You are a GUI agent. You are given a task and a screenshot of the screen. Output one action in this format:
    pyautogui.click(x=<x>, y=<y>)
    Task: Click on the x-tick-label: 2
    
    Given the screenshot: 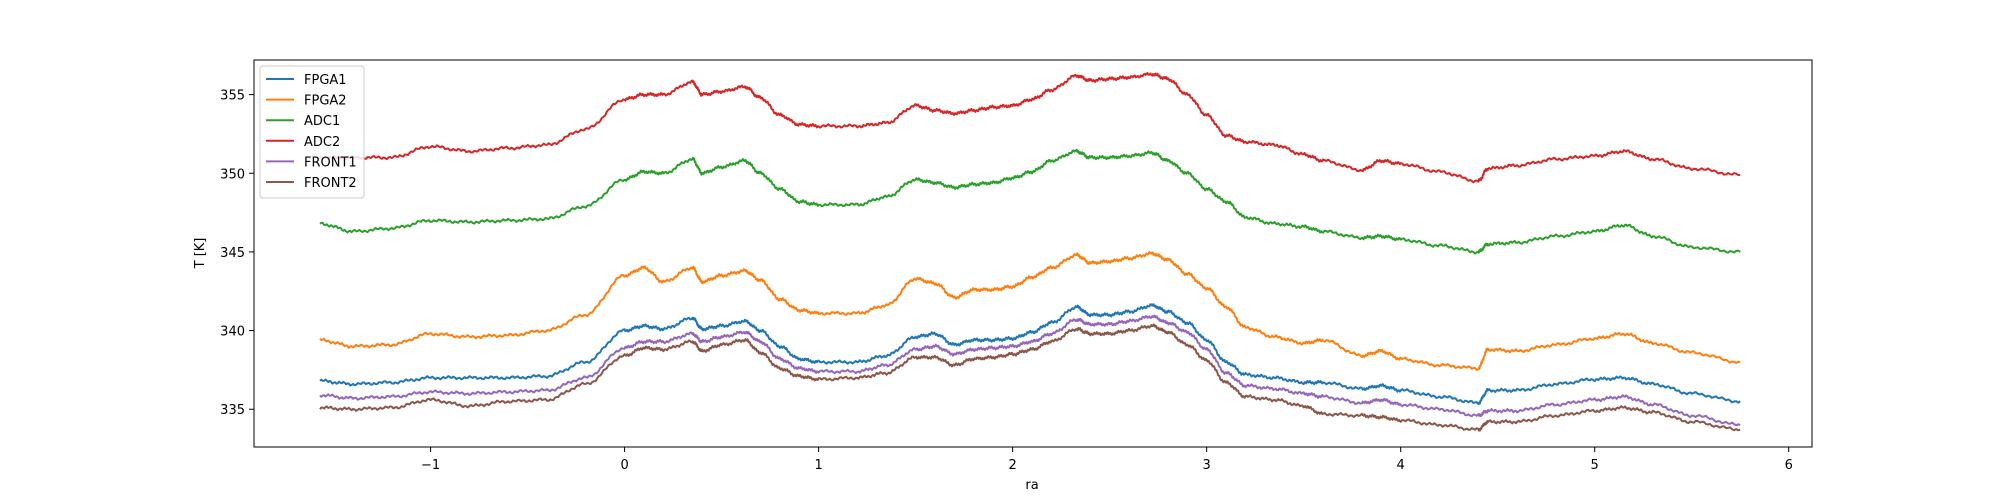 What is the action you would take?
    pyautogui.click(x=1012, y=465)
    